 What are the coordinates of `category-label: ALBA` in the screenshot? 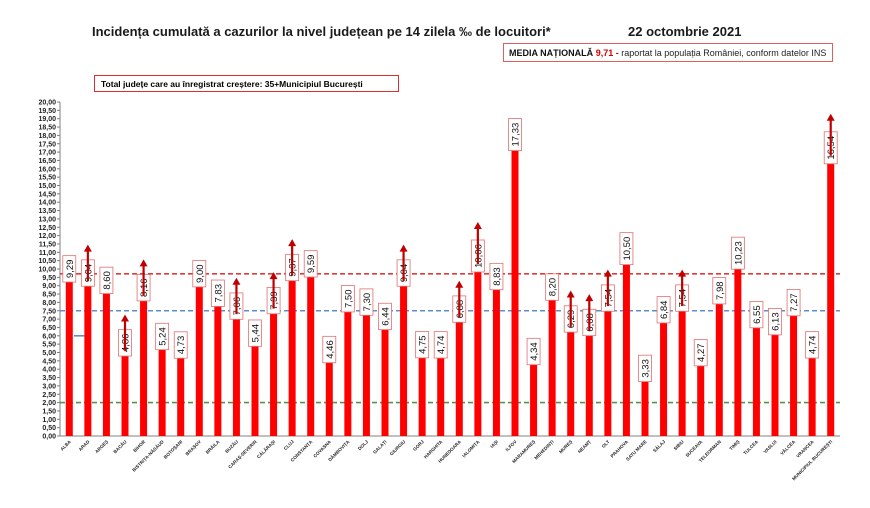 It's located at (65, 445).